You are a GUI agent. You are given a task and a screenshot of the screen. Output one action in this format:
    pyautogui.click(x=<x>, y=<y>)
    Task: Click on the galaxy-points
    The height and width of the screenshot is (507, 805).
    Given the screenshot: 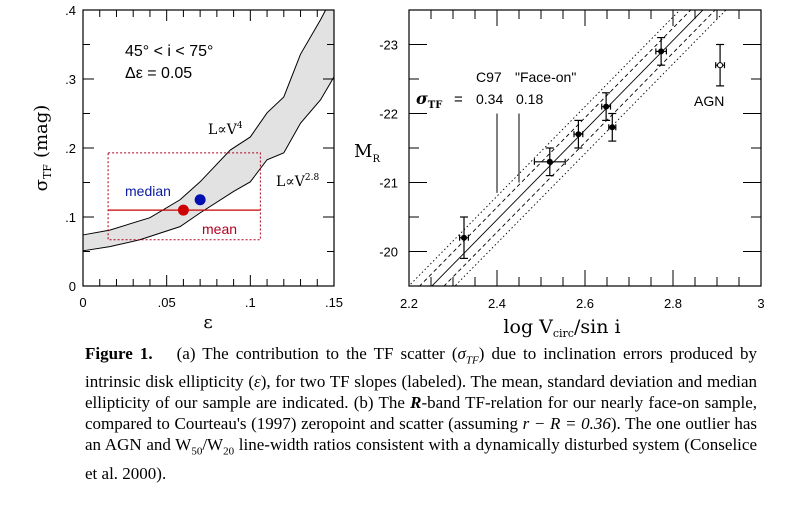 What is the action you would take?
    pyautogui.click(x=592, y=147)
    